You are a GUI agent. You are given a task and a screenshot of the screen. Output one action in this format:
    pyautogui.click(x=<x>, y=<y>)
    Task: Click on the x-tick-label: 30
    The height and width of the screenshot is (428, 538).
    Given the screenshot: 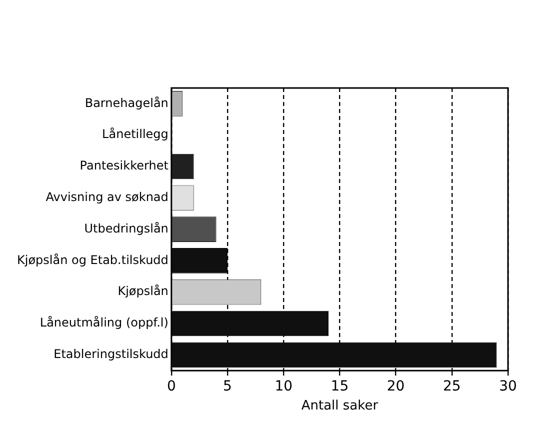 What is the action you would take?
    pyautogui.click(x=508, y=386)
    